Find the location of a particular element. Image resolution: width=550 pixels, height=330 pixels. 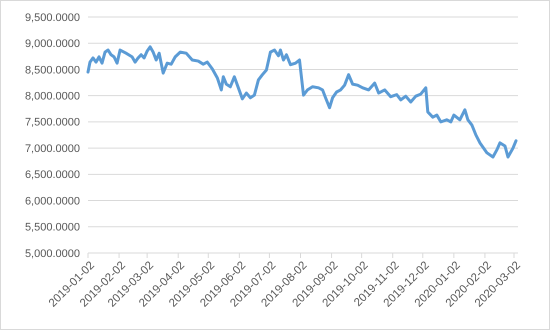

y-tick-label: 7,000.0000 is located at coordinates (52, 148).